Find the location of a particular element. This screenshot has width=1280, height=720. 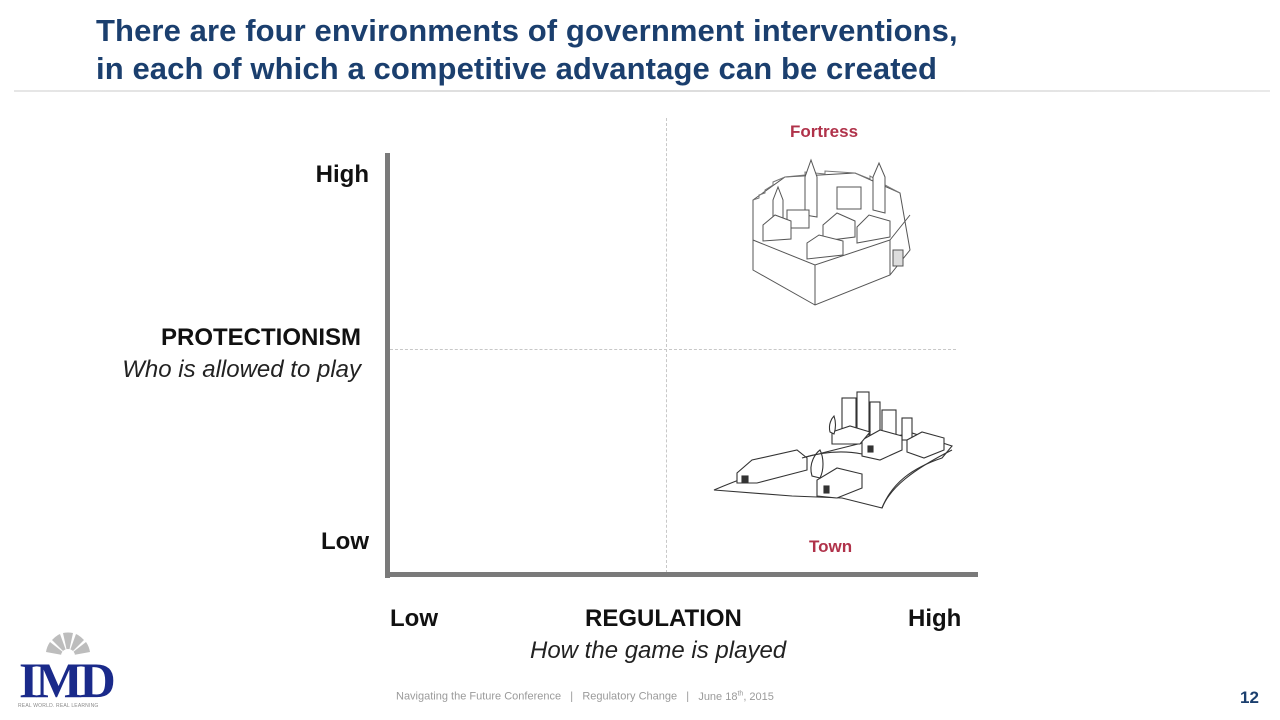

y-axis-subtitle: Who is allowed to play is located at coordinates (241, 369).